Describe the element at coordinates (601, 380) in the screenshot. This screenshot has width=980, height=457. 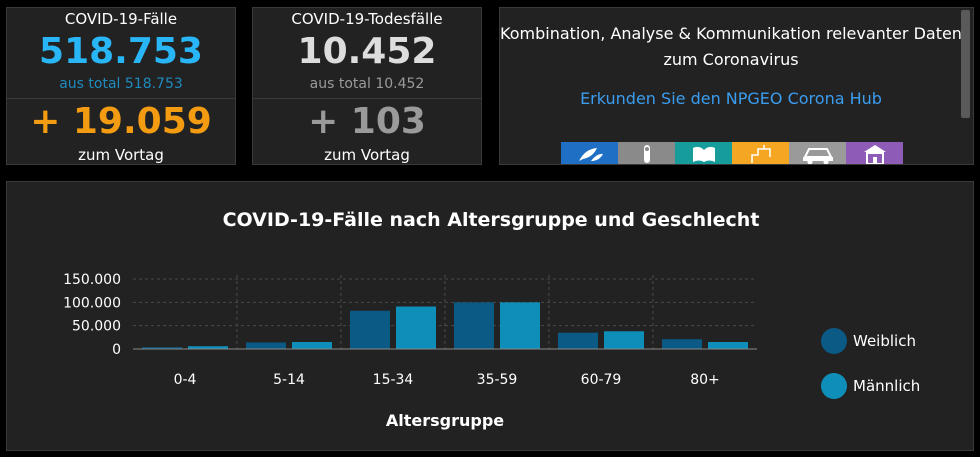
I see `x-tick-label: 60-79` at that location.